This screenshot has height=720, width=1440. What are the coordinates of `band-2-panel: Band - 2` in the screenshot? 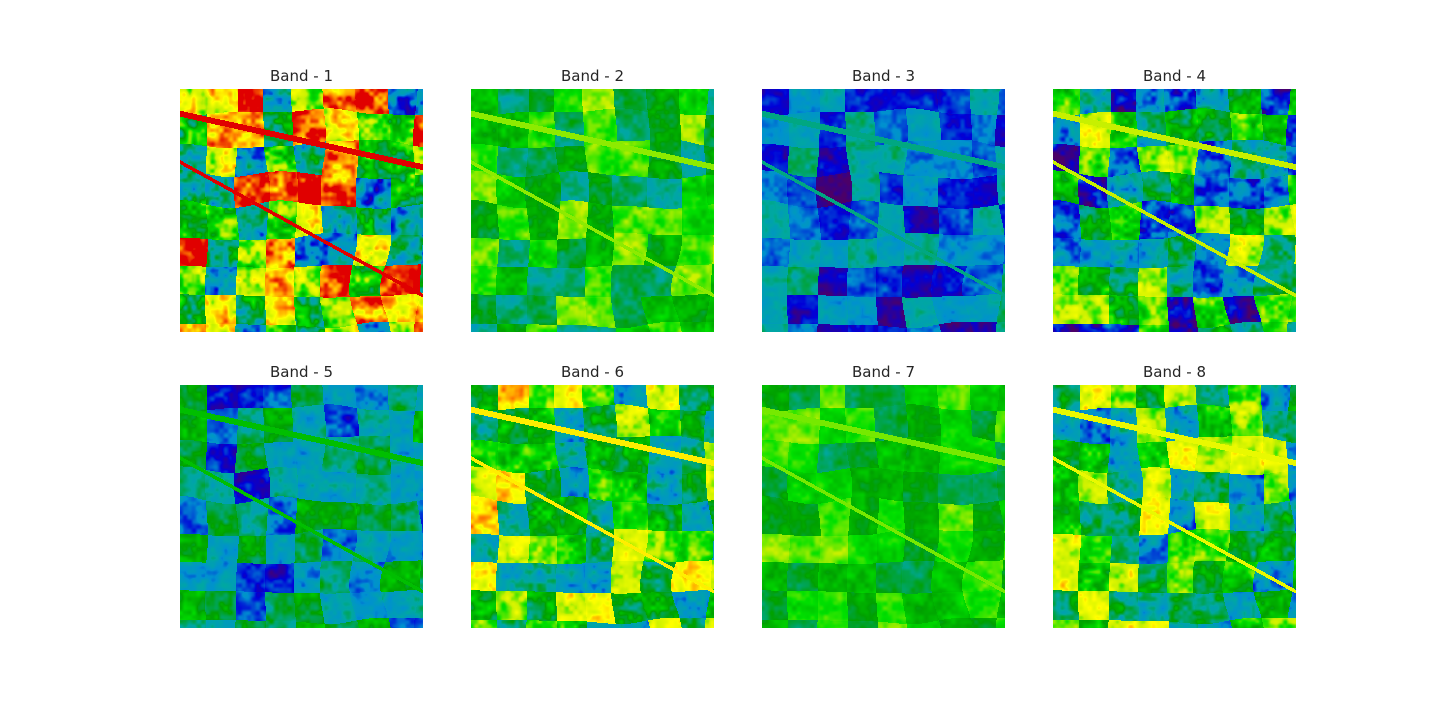 It's located at (592, 201).